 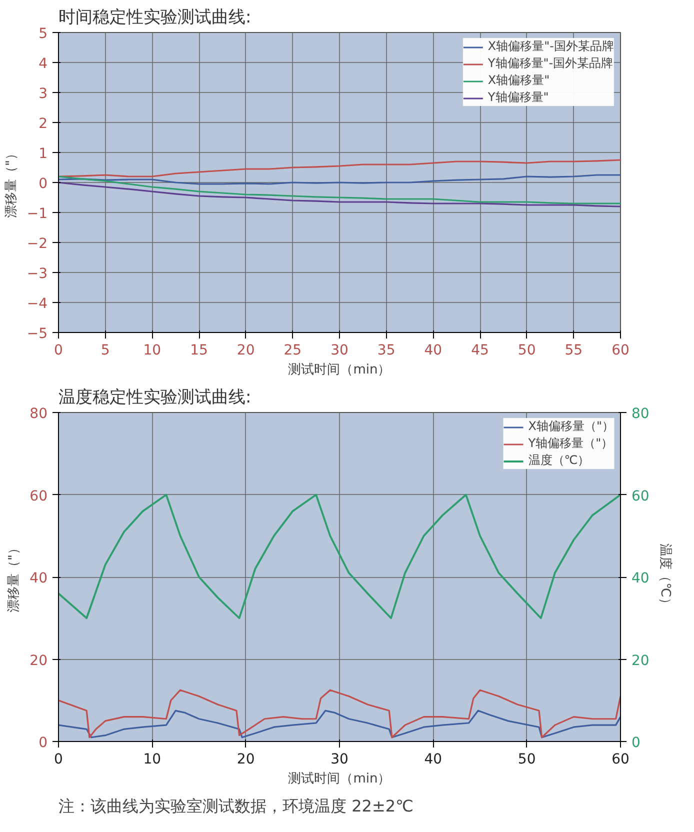 What do you see at coordinates (551, 46) in the screenshot?
I see `legend-label: X轴偏移量"-国外某品牌` at bounding box center [551, 46].